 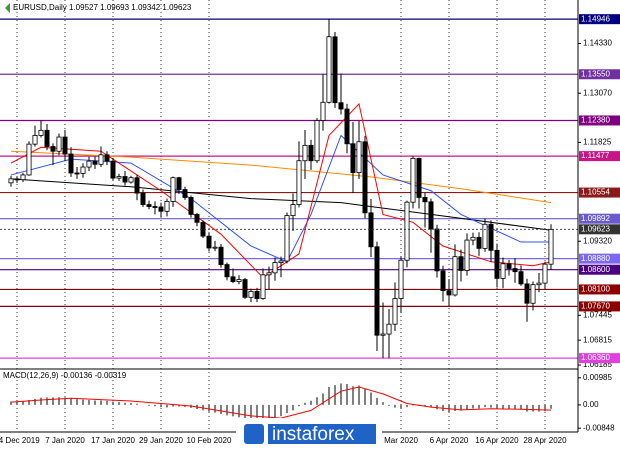 I want to click on level-label: 1.07670, so click(x=595, y=306).